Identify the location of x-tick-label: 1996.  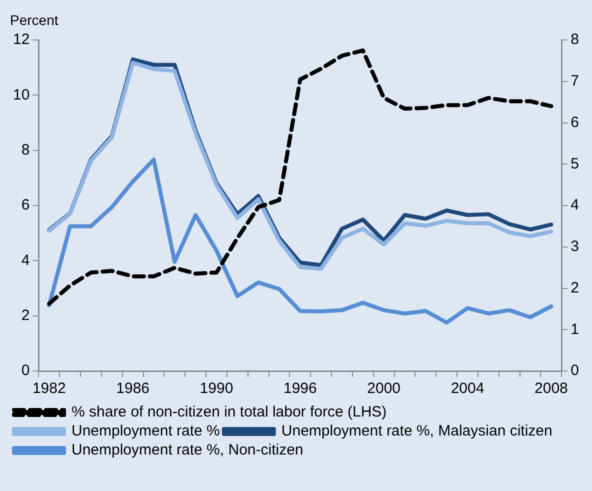
(300, 389).